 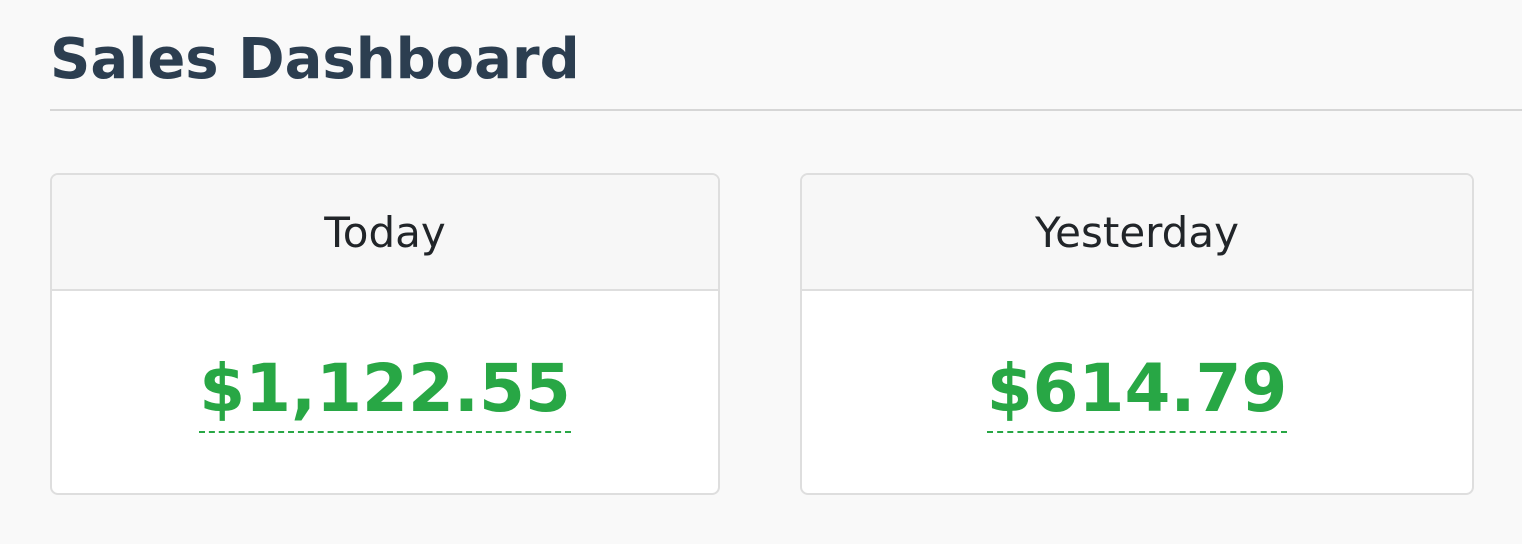 I want to click on sales-value: $614.79, so click(x=1137, y=390).